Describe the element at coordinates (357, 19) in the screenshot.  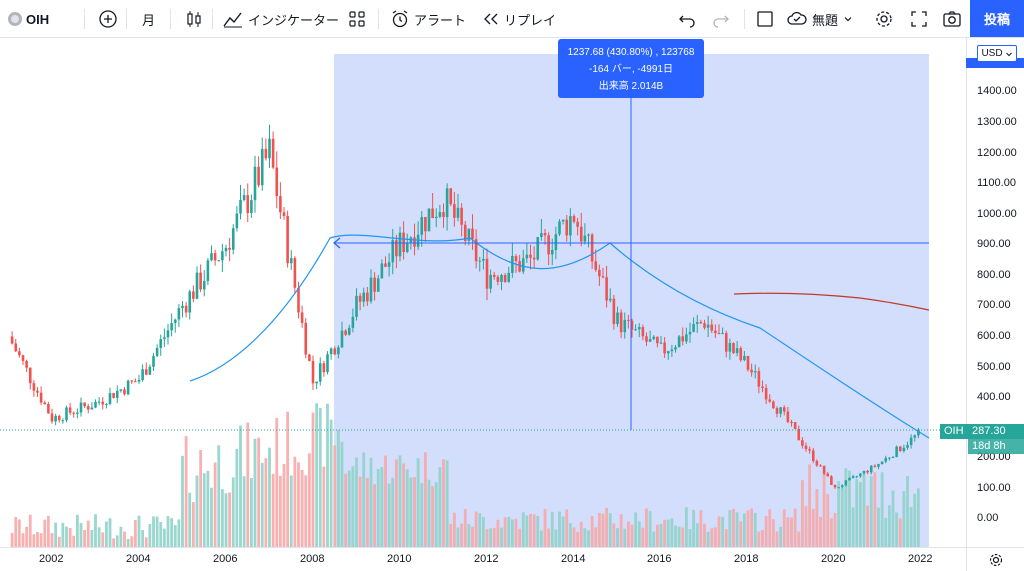
I see `templates-button` at that location.